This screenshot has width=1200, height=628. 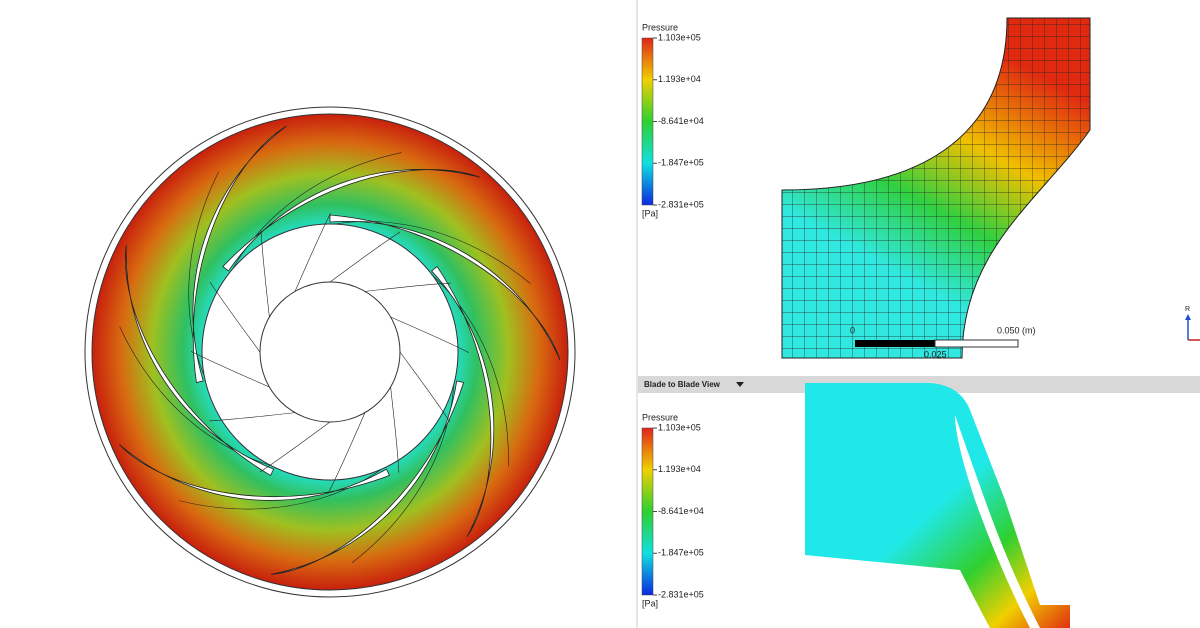 I want to click on scale-start: 0, so click(x=852, y=330).